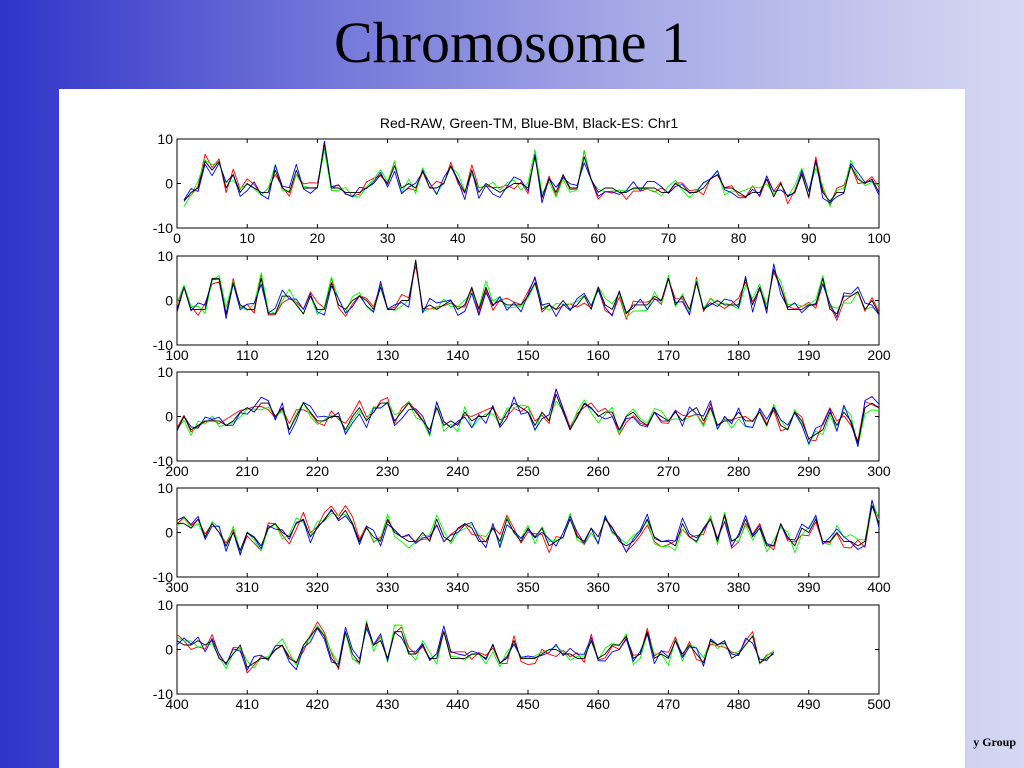  What do you see at coordinates (318, 471) in the screenshot?
I see `x-tick-label: 220` at bounding box center [318, 471].